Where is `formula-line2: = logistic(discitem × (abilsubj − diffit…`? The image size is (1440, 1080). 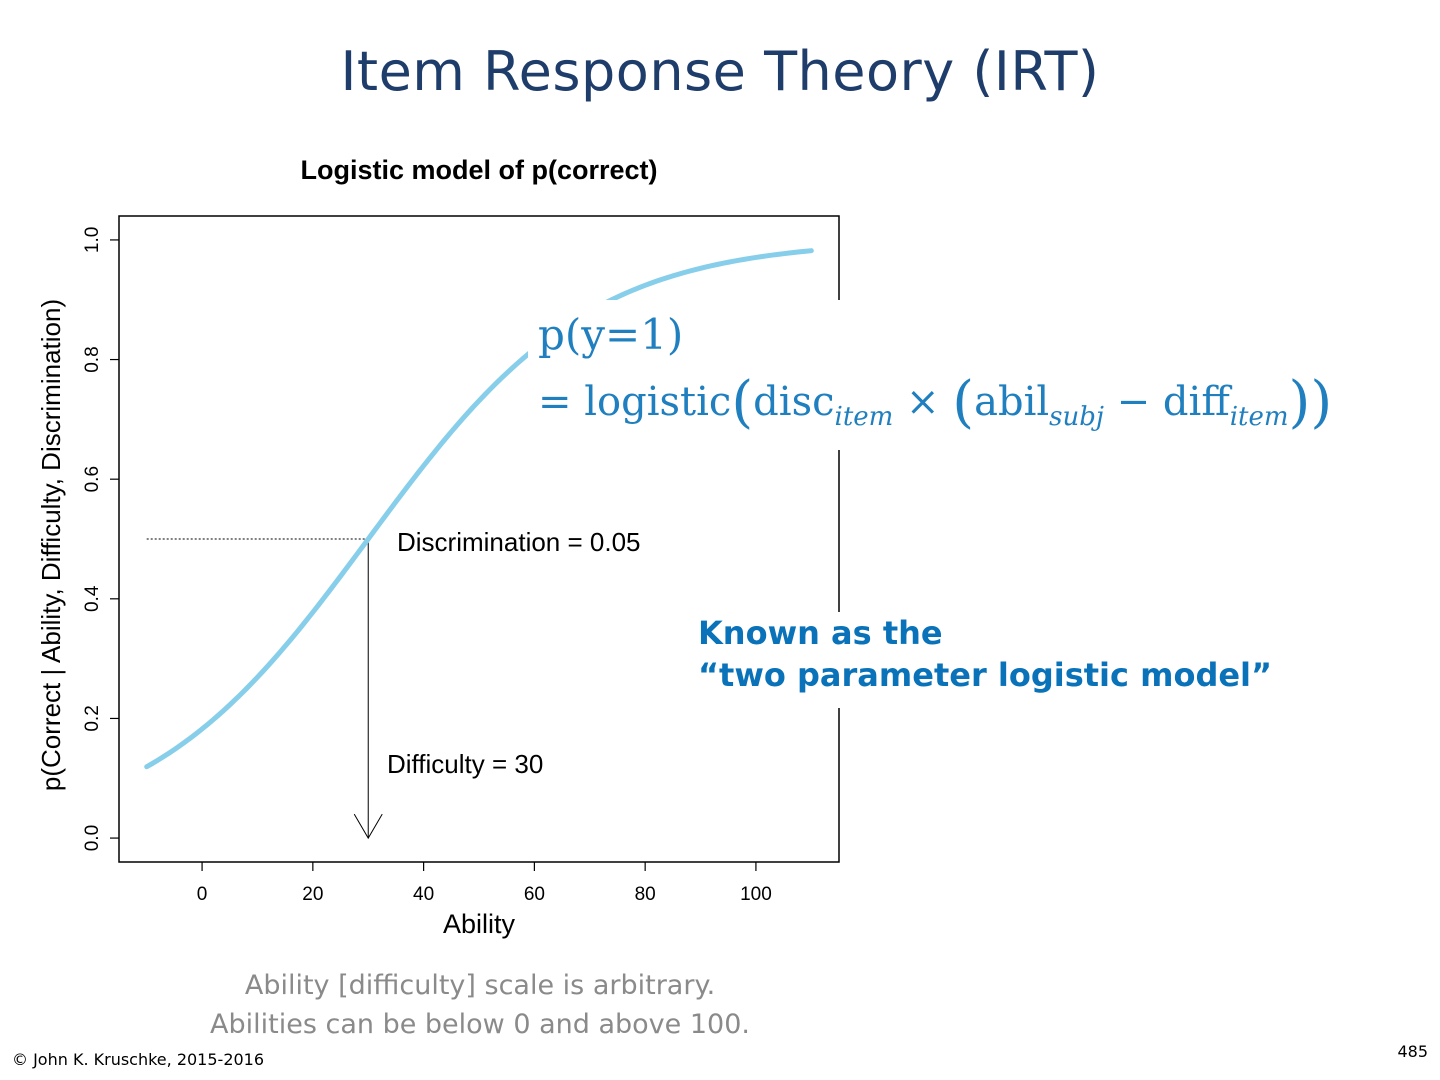 formula-line2: = logistic(discitem × (abilsubj − diffit… is located at coordinates (935, 402).